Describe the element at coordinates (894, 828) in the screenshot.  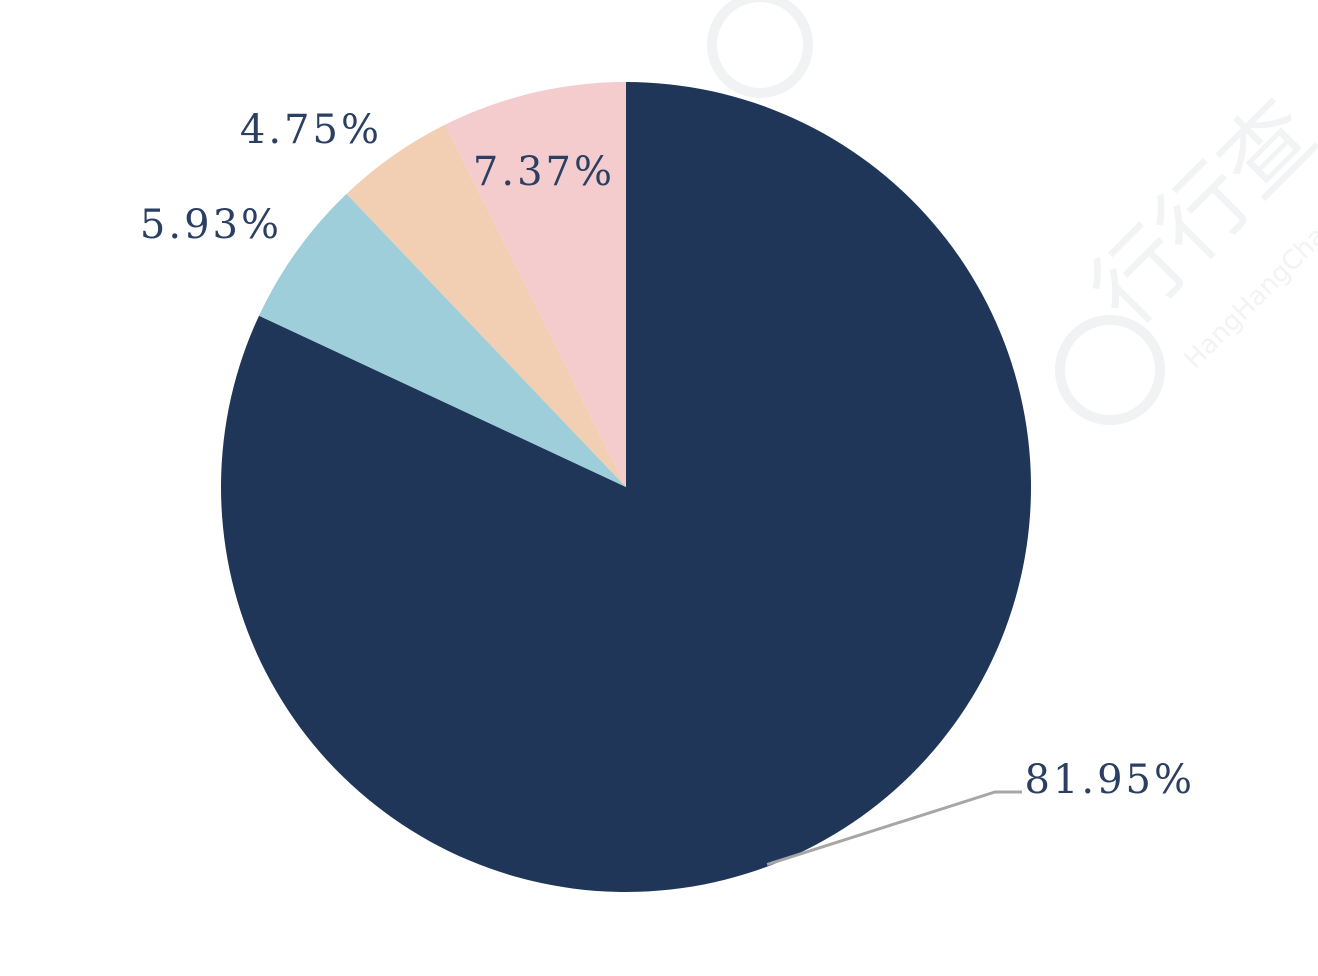
I see `label-leader-line` at that location.